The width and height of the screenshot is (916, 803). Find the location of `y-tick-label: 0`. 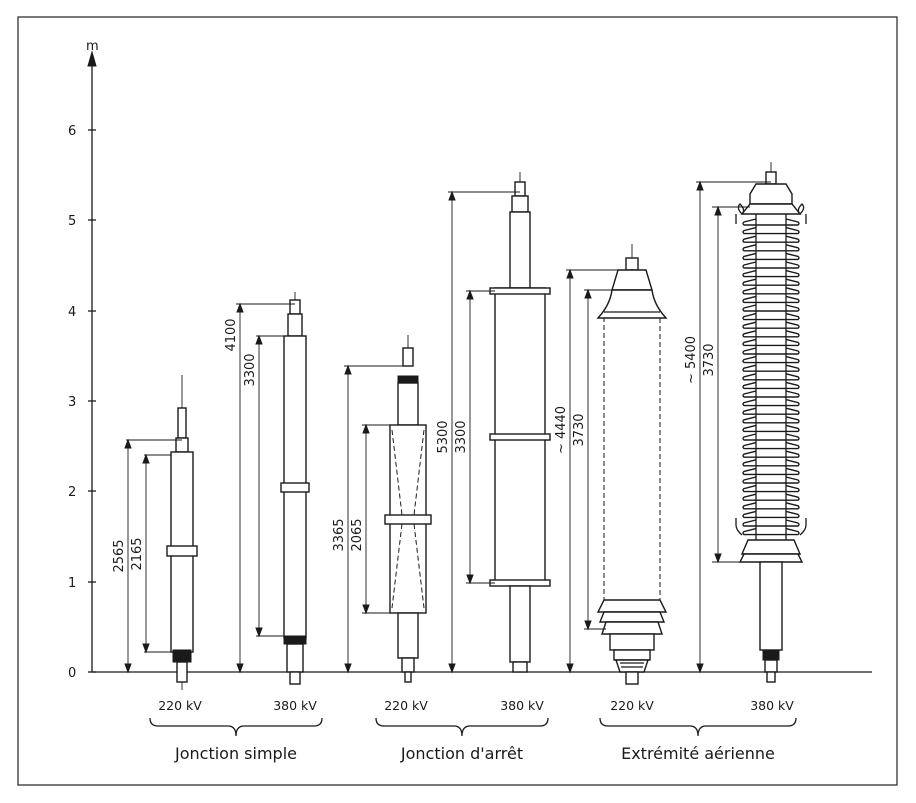

y-tick-label: 0 is located at coordinates (72, 673).